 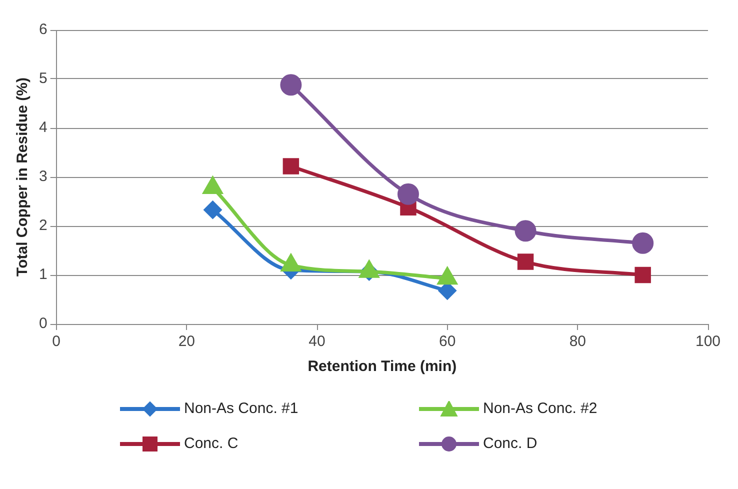 What do you see at coordinates (56, 341) in the screenshot?
I see `x-tick-label: 0` at bounding box center [56, 341].